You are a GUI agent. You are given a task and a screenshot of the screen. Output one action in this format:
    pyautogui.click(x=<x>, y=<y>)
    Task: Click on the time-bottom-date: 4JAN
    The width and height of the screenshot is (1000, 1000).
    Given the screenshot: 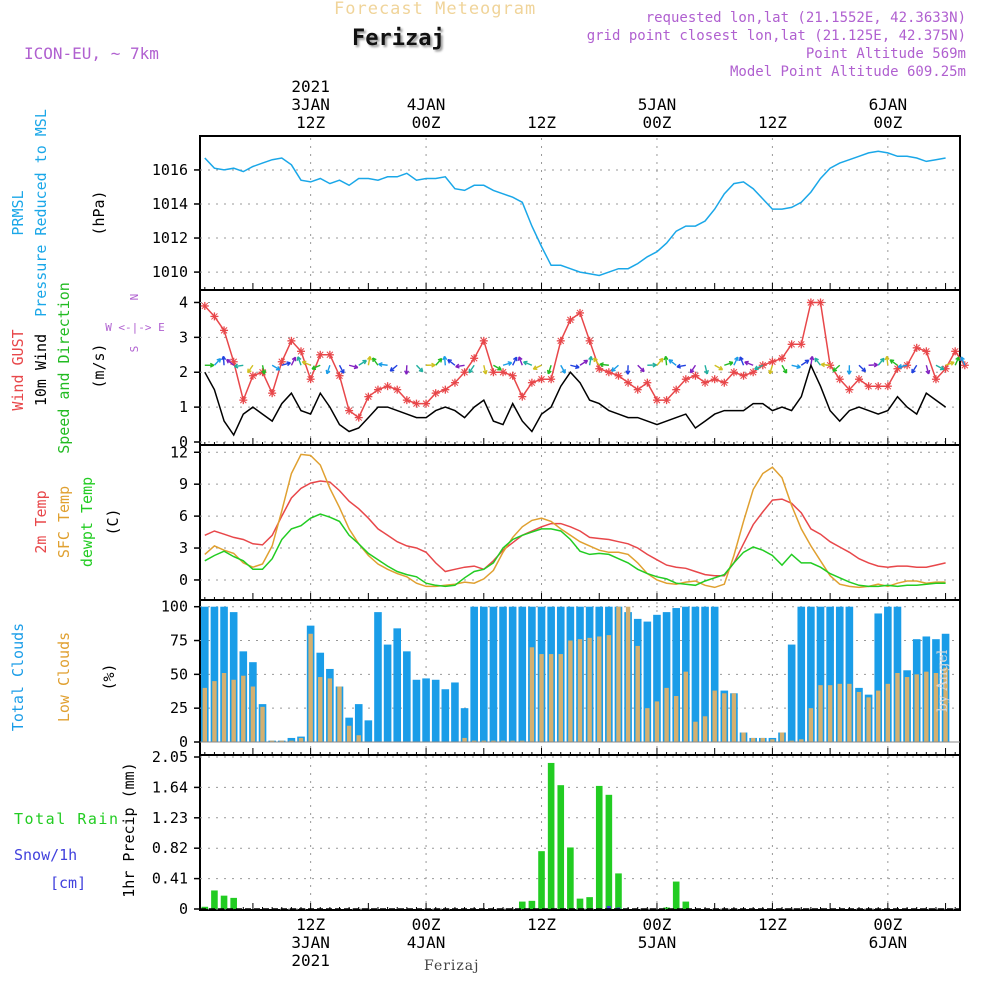 What is the action you would take?
    pyautogui.click(x=426, y=942)
    